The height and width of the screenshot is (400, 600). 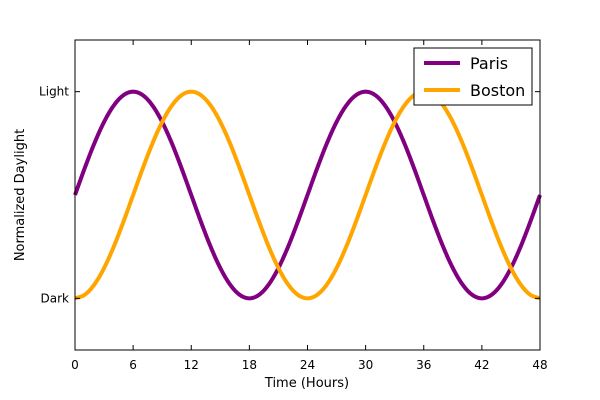 I want to click on x-tick-label-6: 6, so click(x=133, y=365).